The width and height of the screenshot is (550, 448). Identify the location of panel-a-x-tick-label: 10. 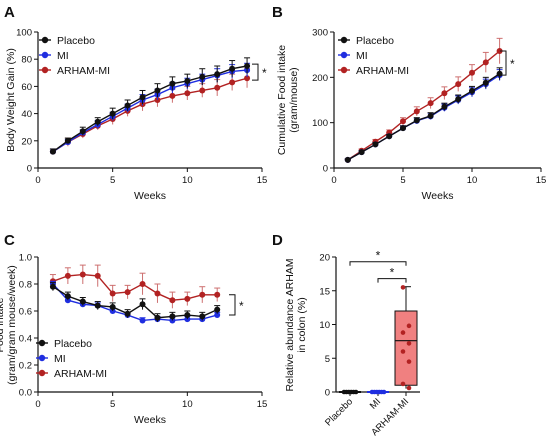
(187, 180).